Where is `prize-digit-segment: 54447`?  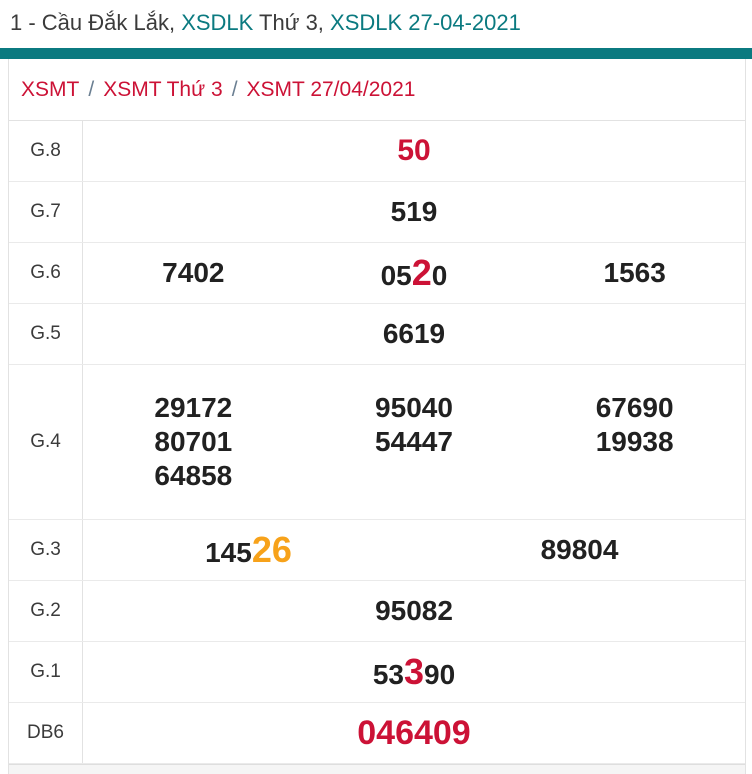 prize-digit-segment: 54447 is located at coordinates (414, 442).